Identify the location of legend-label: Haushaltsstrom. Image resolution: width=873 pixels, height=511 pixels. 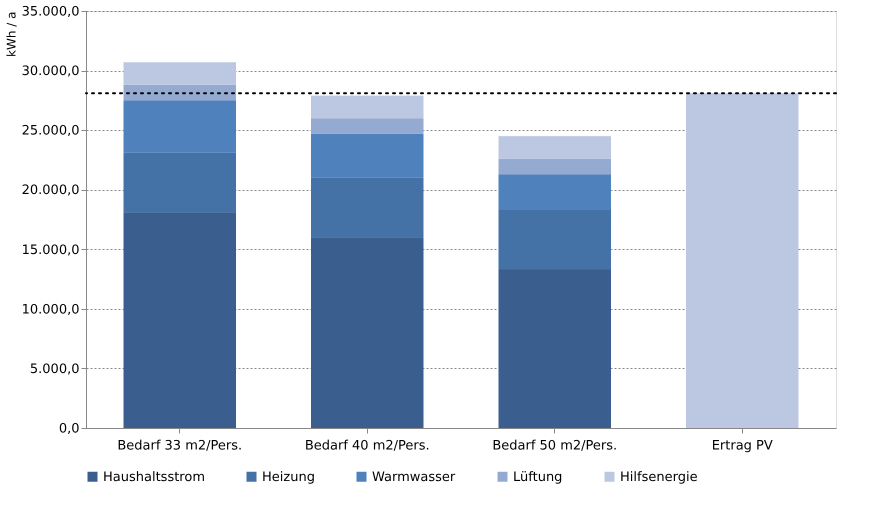
(154, 477).